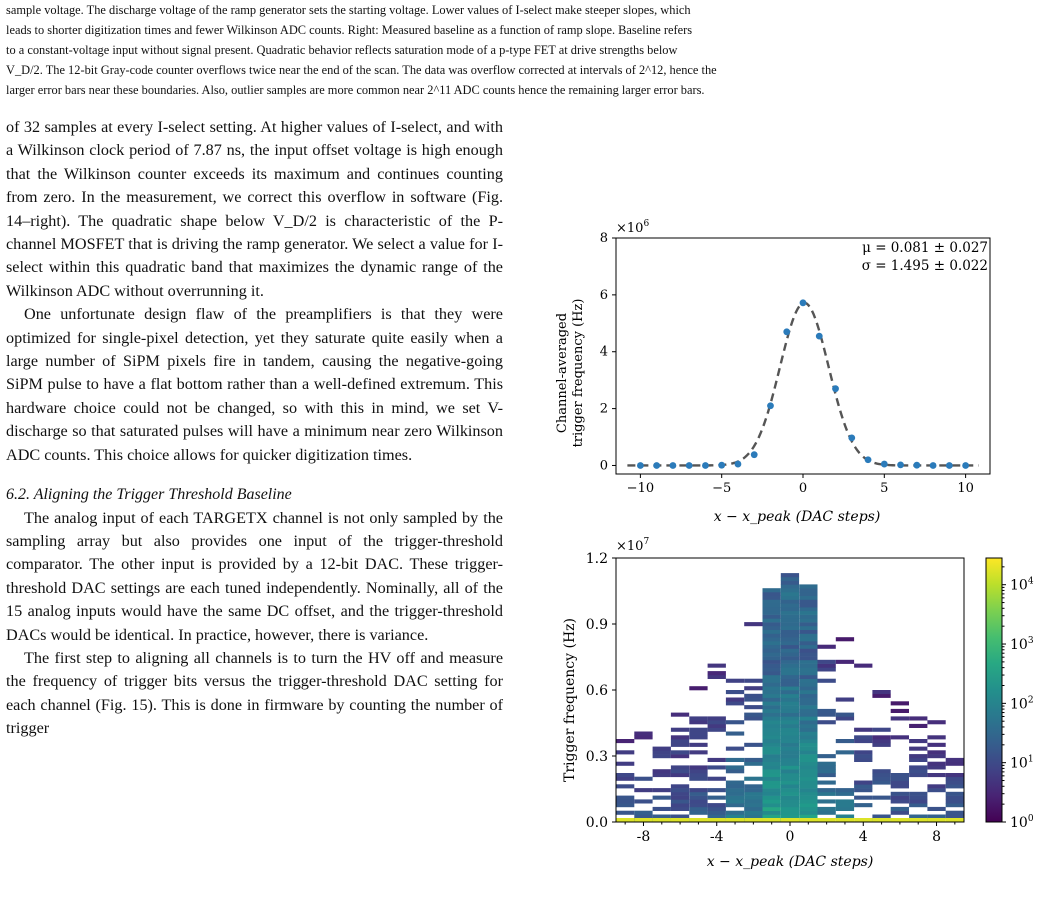  I want to click on colorbar-tick-label: 10², so click(1022, 703).